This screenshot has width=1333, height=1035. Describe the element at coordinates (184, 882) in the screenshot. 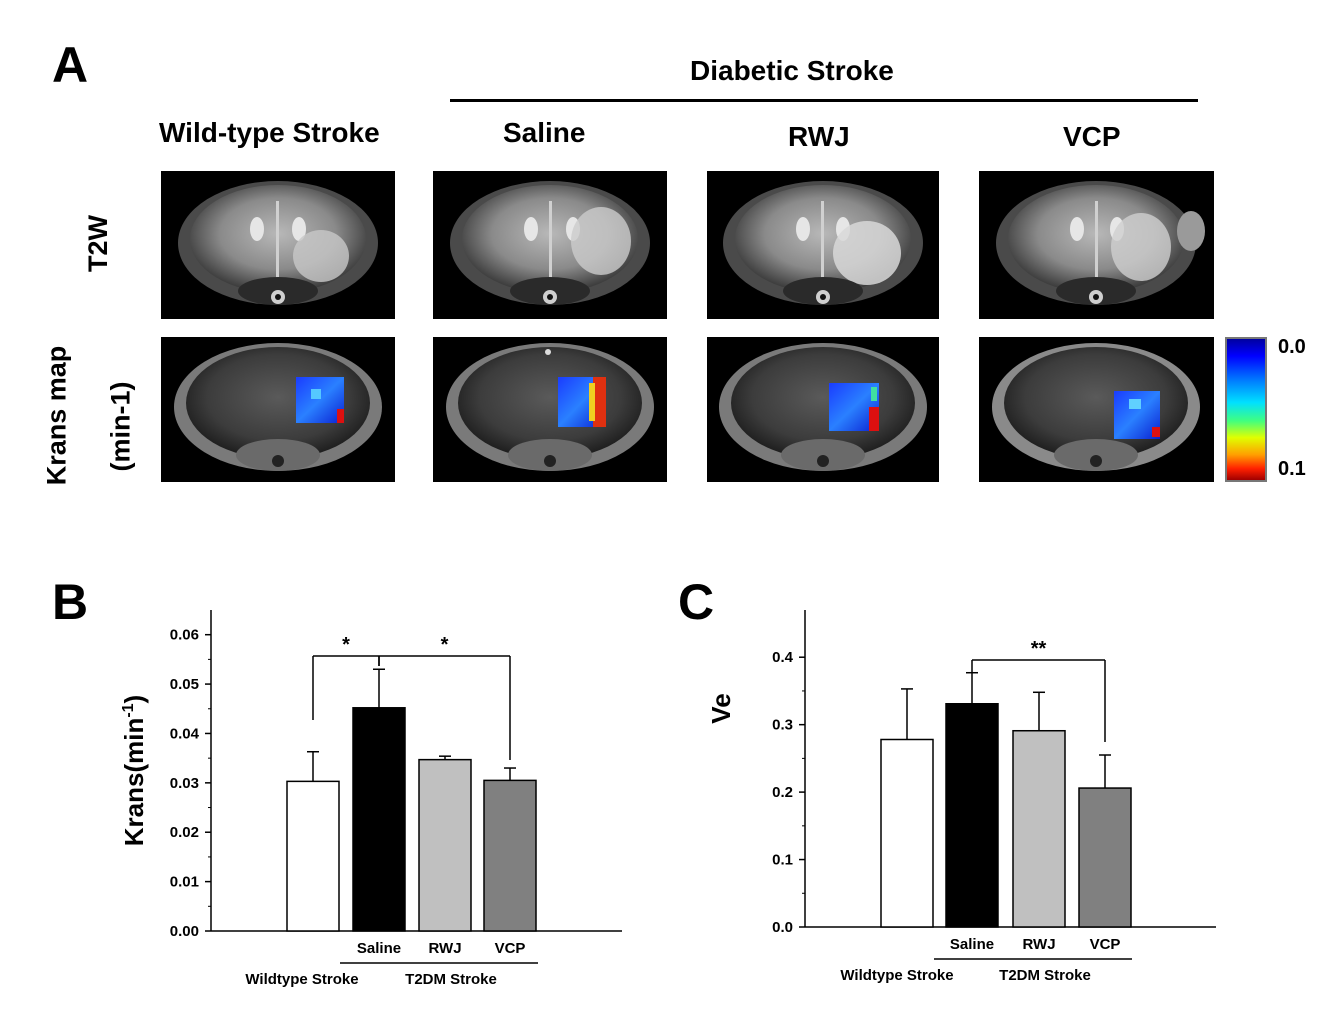

I see `y-tick-label: 0.01` at that location.